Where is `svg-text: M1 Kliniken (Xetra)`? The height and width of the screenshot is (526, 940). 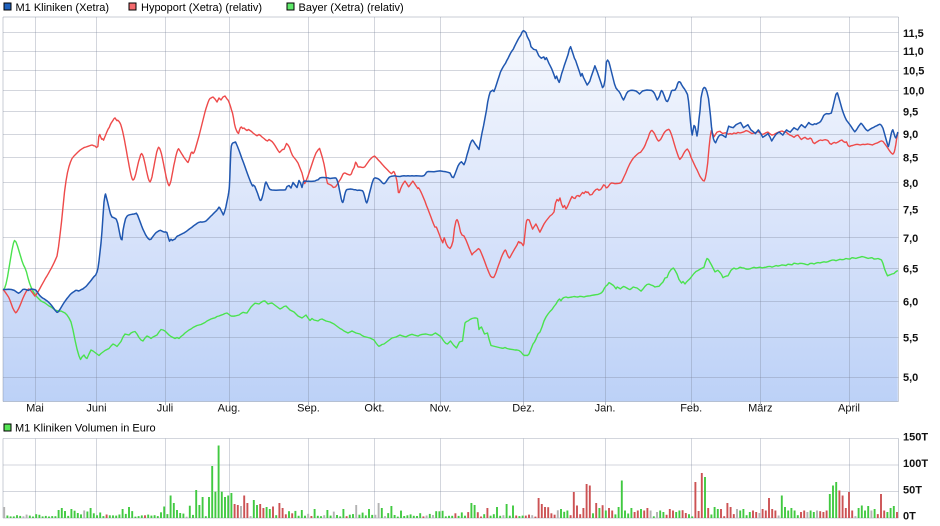 svg-text: M1 Kliniken (Xetra) is located at coordinates (63, 8).